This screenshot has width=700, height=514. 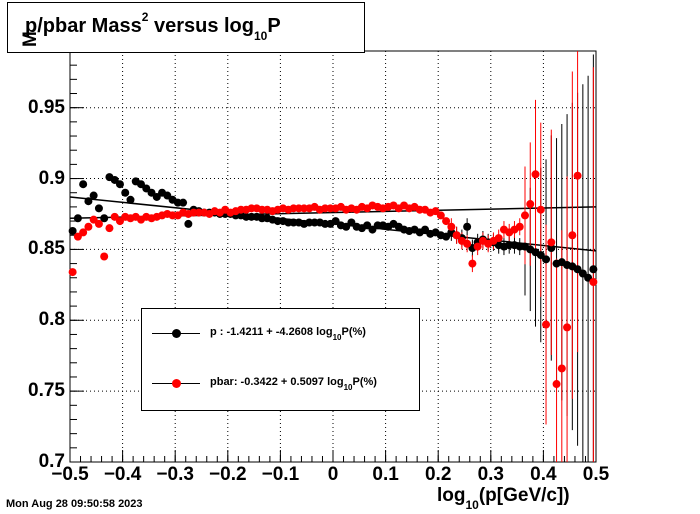 I want to click on legend-marker-pbar, so click(x=176, y=383).